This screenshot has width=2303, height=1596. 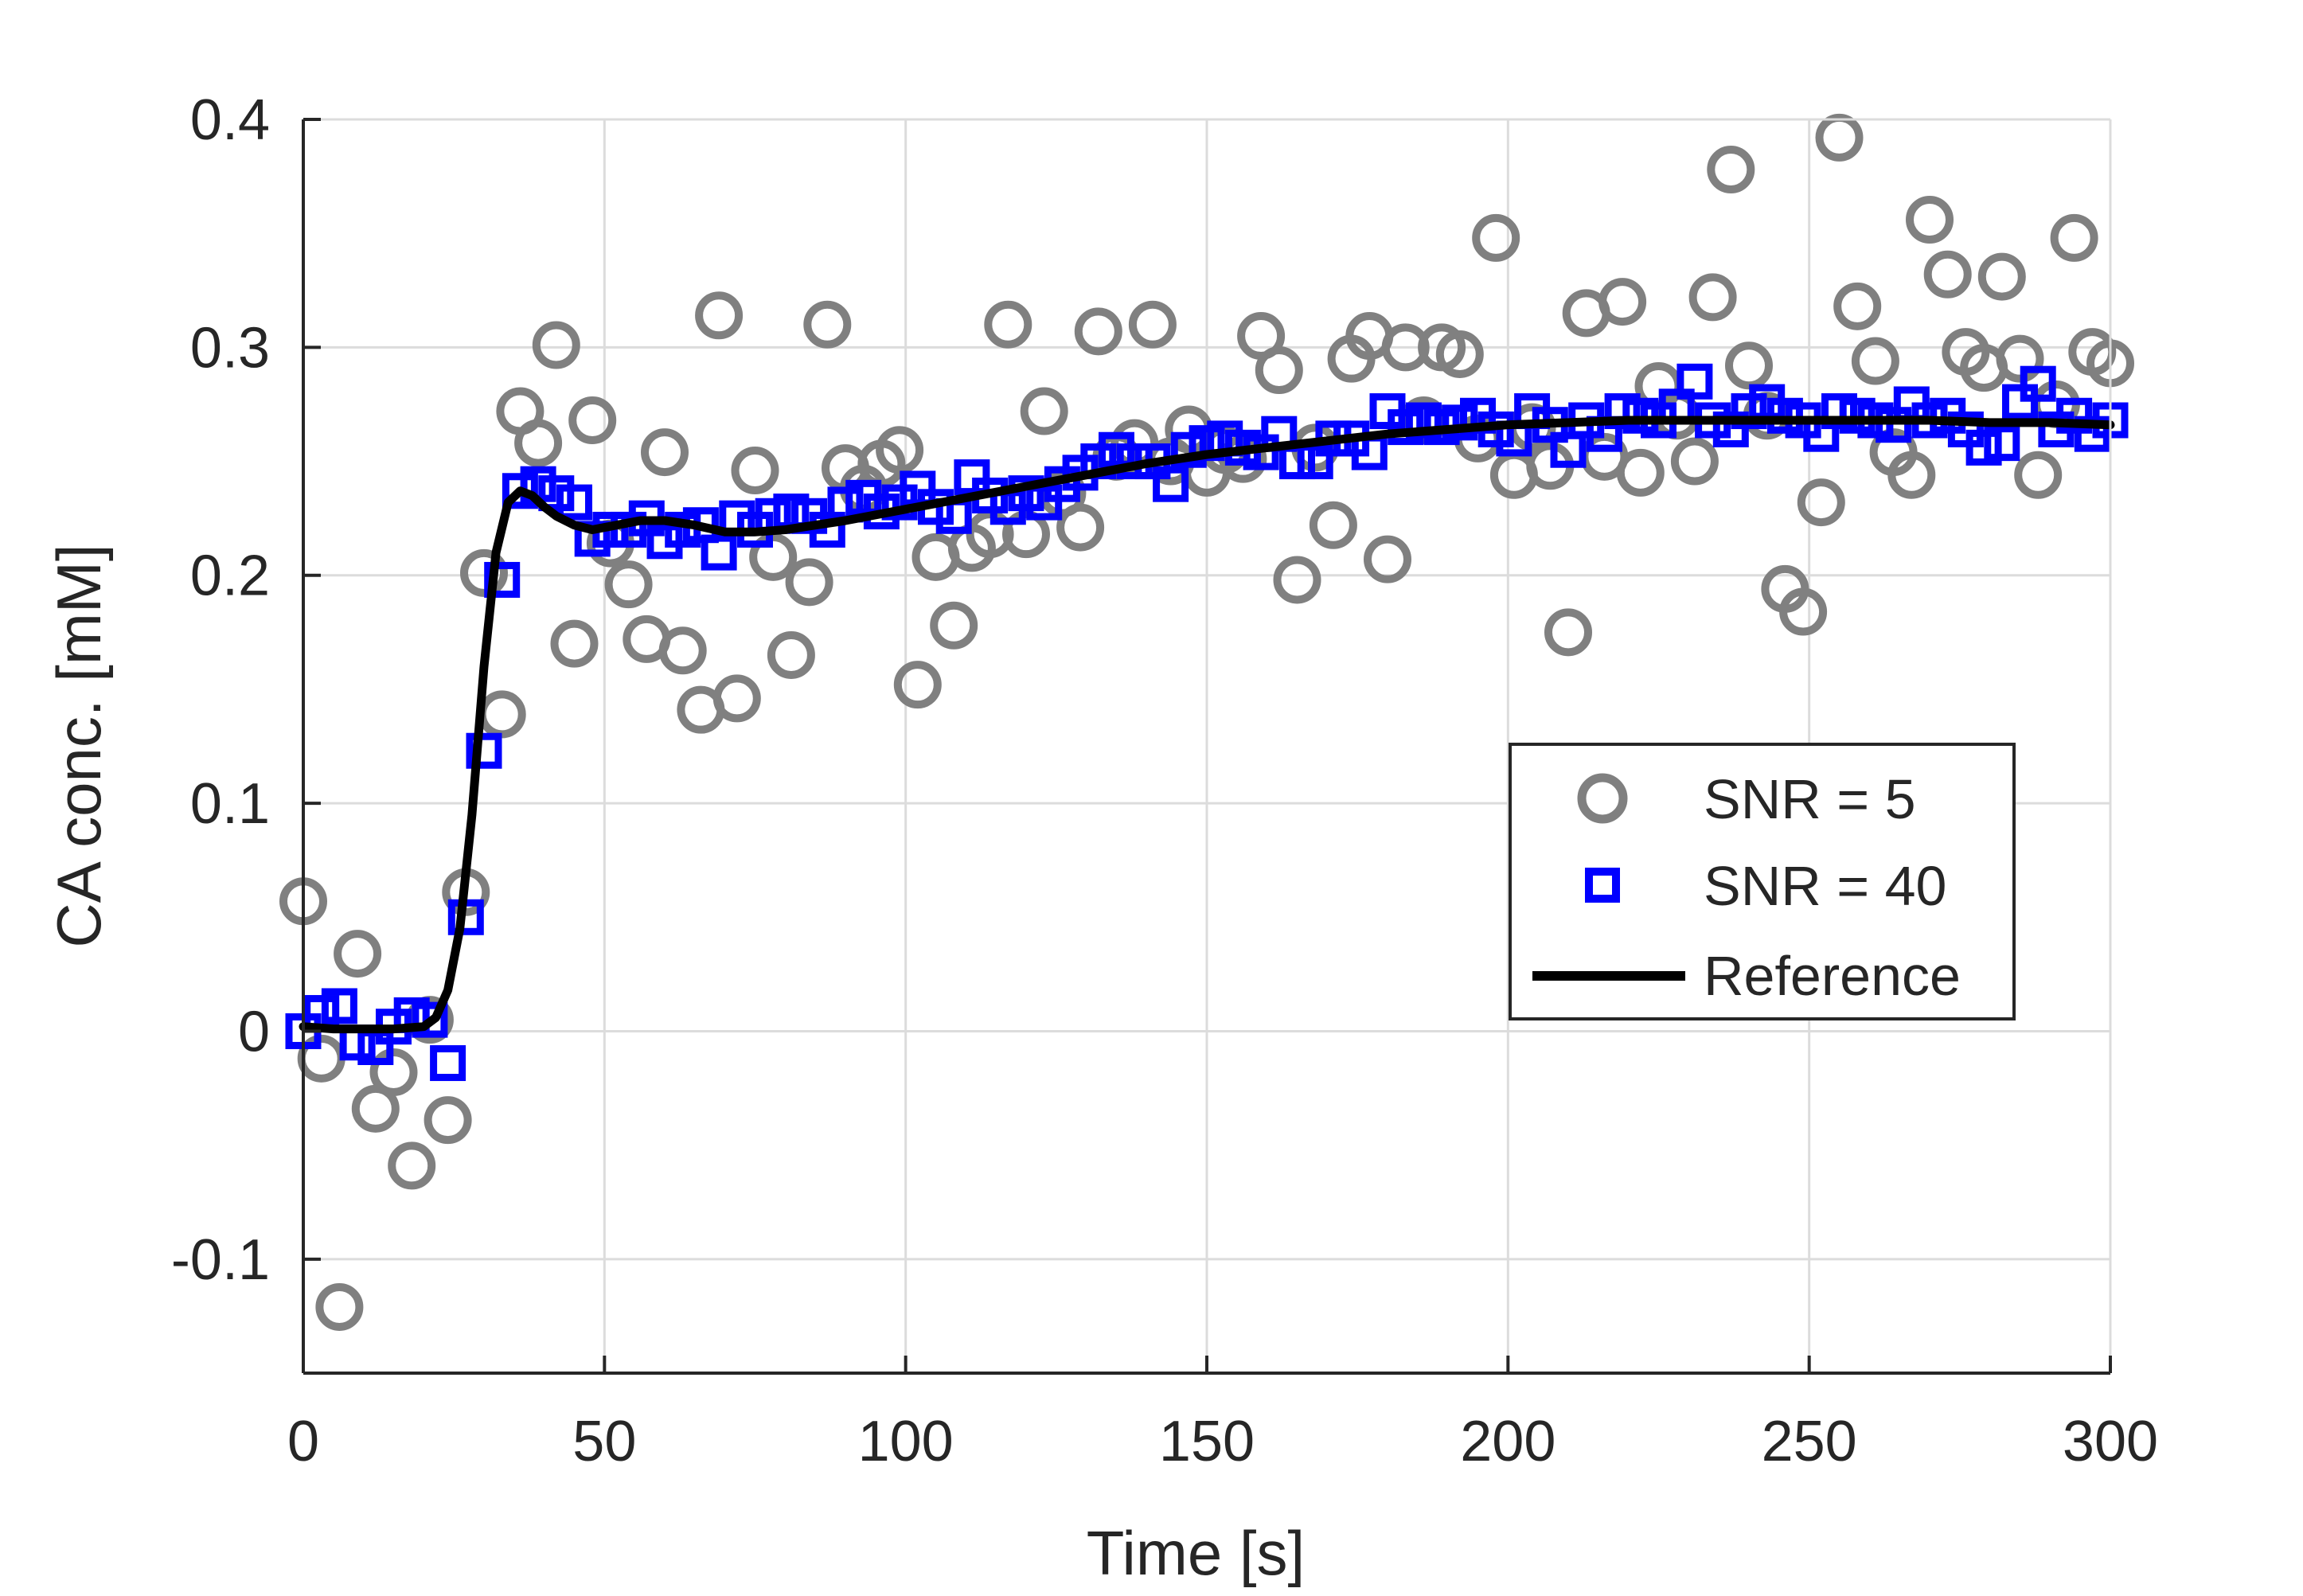 I want to click on y-tick-label-1: 0, so click(x=254, y=1031).